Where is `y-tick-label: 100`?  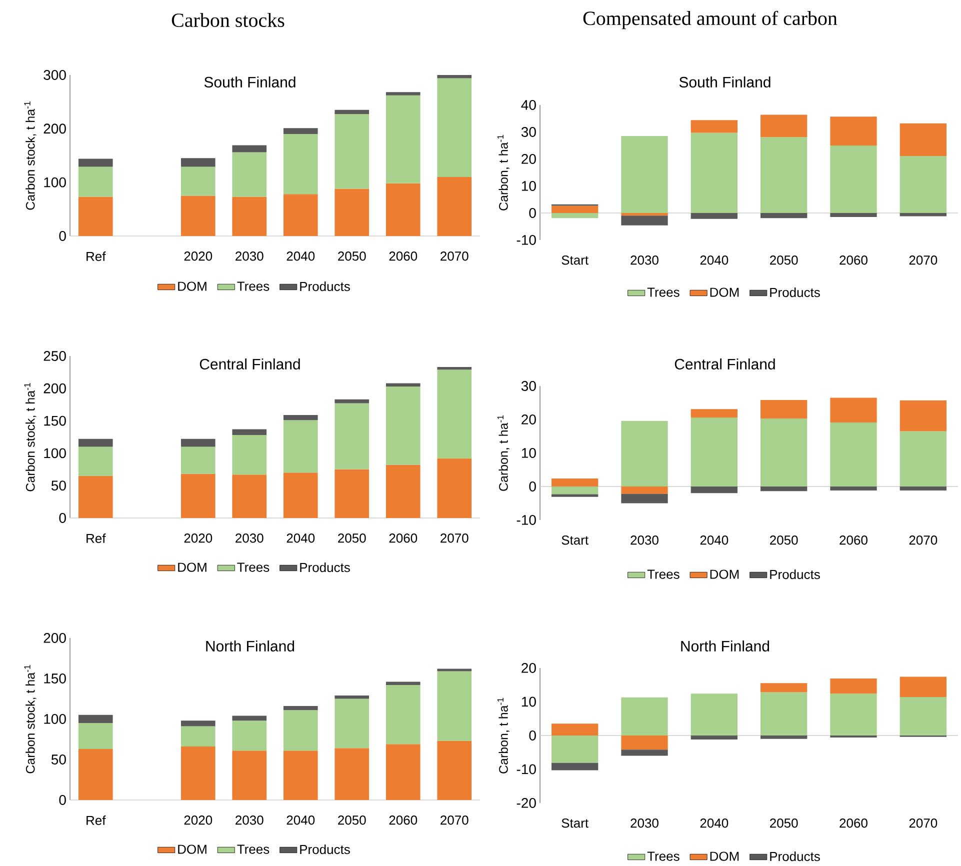 y-tick-label: 100 is located at coordinates (55, 719).